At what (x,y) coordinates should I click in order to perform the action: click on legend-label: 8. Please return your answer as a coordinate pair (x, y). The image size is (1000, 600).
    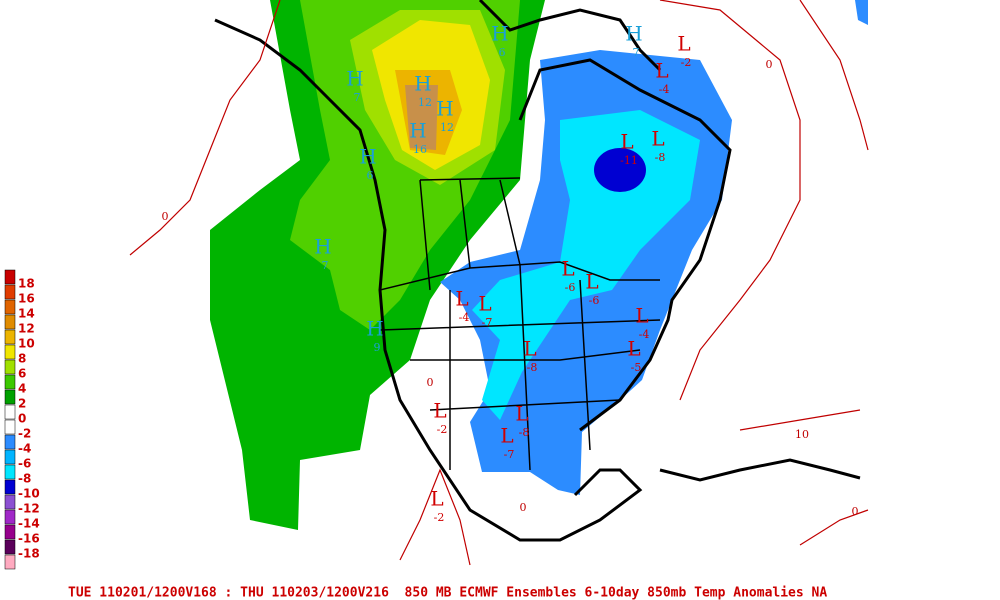
    Looking at the image, I should click on (22, 359).